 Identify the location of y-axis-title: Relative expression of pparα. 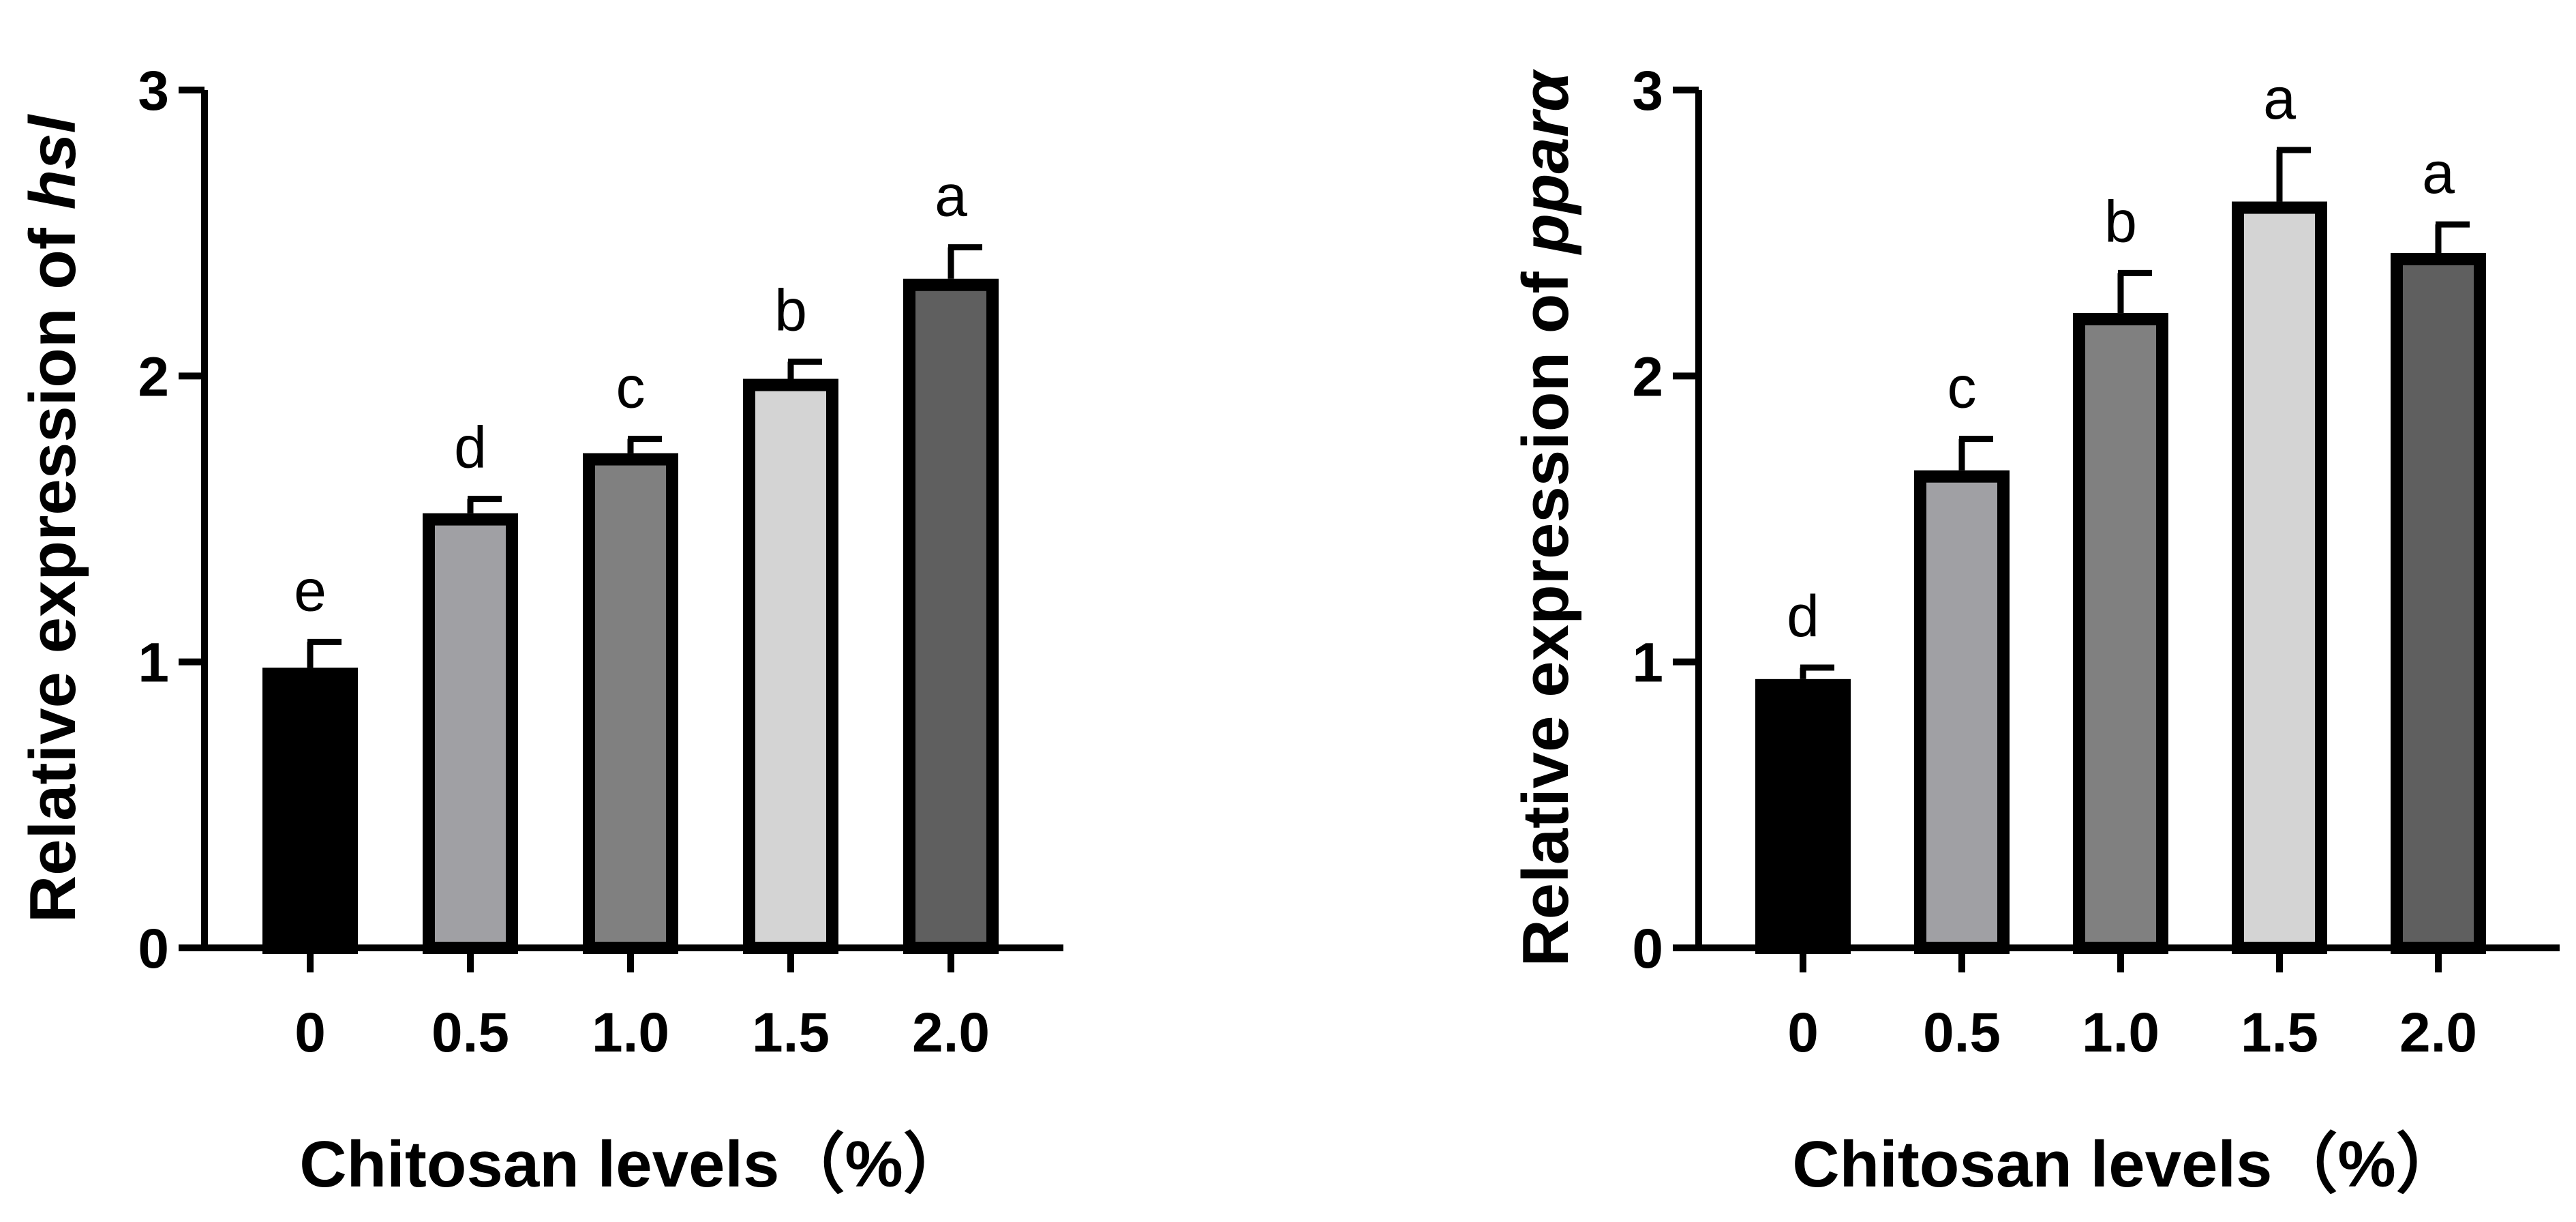
(1546, 518).